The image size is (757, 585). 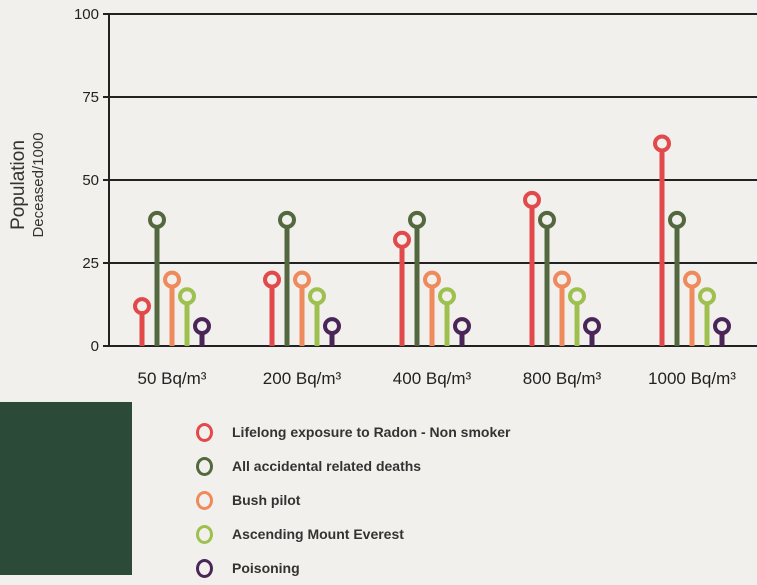 I want to click on y-tick-label: 50, so click(x=90, y=180).